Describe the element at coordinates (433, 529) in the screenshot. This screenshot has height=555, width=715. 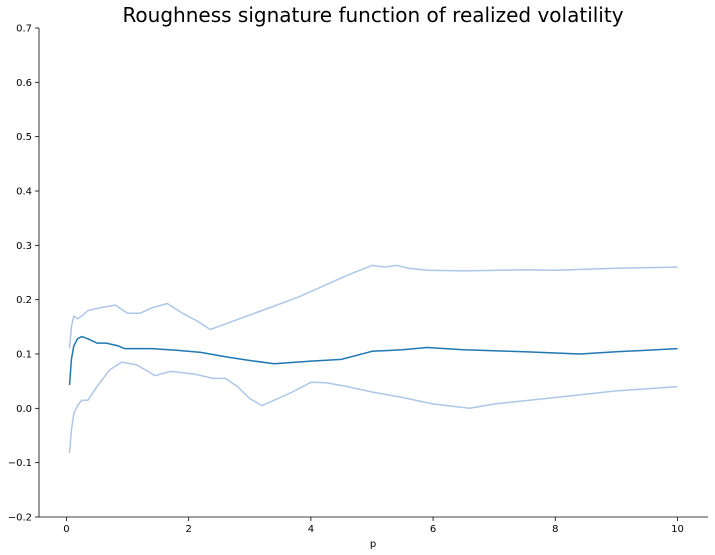
I see `x-tick-label: 6` at that location.